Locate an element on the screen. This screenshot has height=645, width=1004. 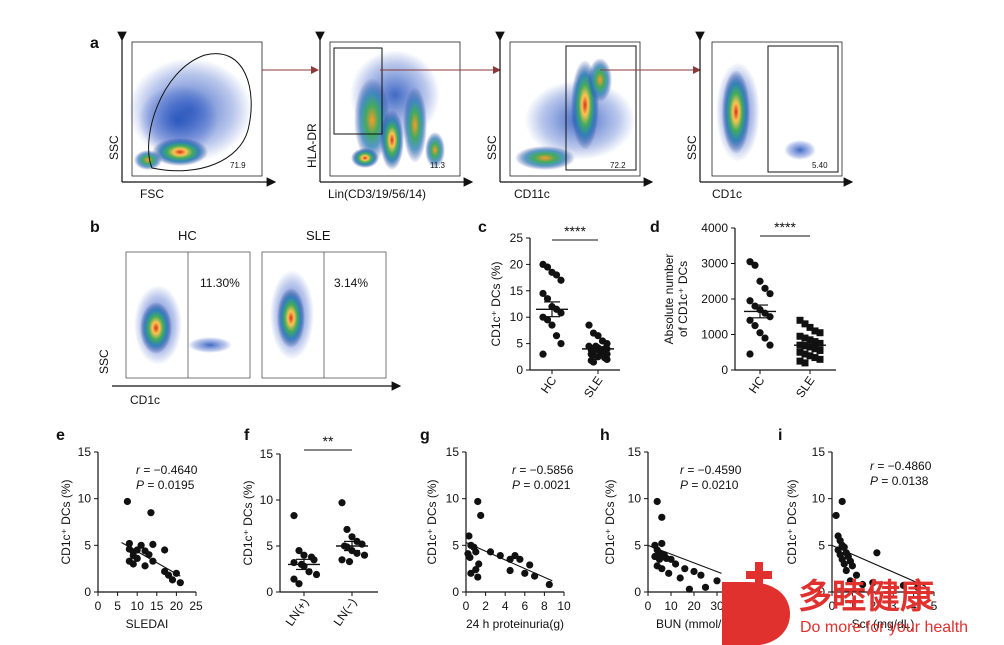
significance-label: **** is located at coordinates (575, 231).